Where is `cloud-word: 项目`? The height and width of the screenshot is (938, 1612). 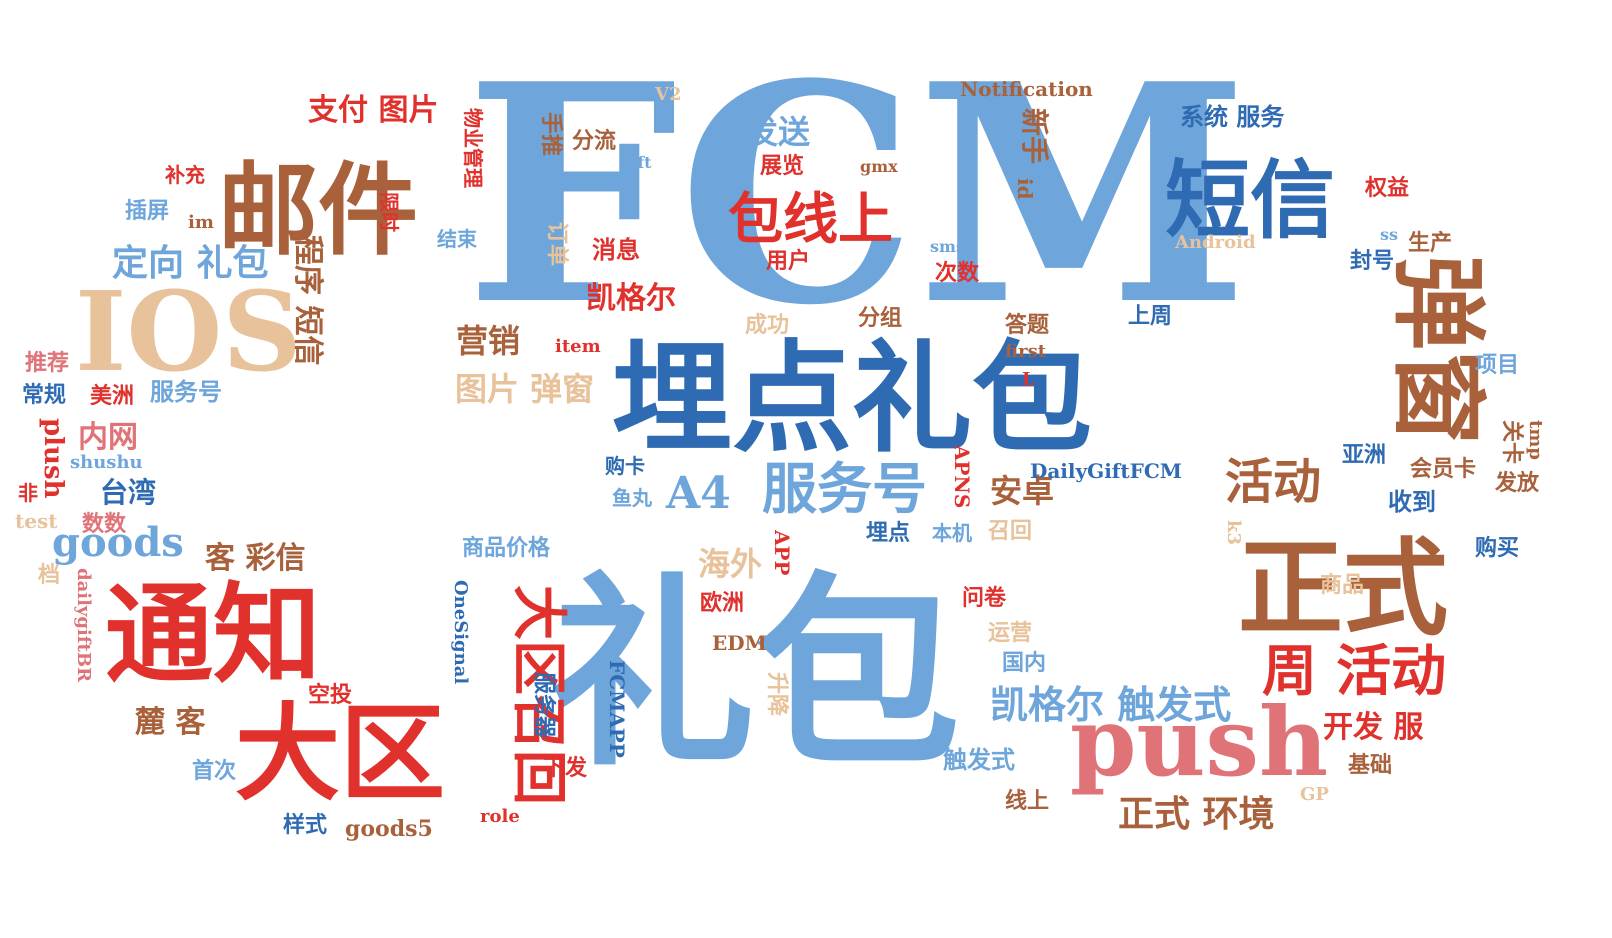
cloud-word: 项目 is located at coordinates (1497, 365).